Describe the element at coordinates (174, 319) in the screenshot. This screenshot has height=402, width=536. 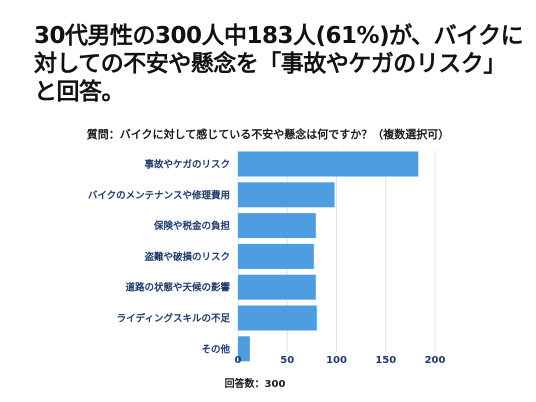
I see `category-label: ライディングスキルの不足` at that location.